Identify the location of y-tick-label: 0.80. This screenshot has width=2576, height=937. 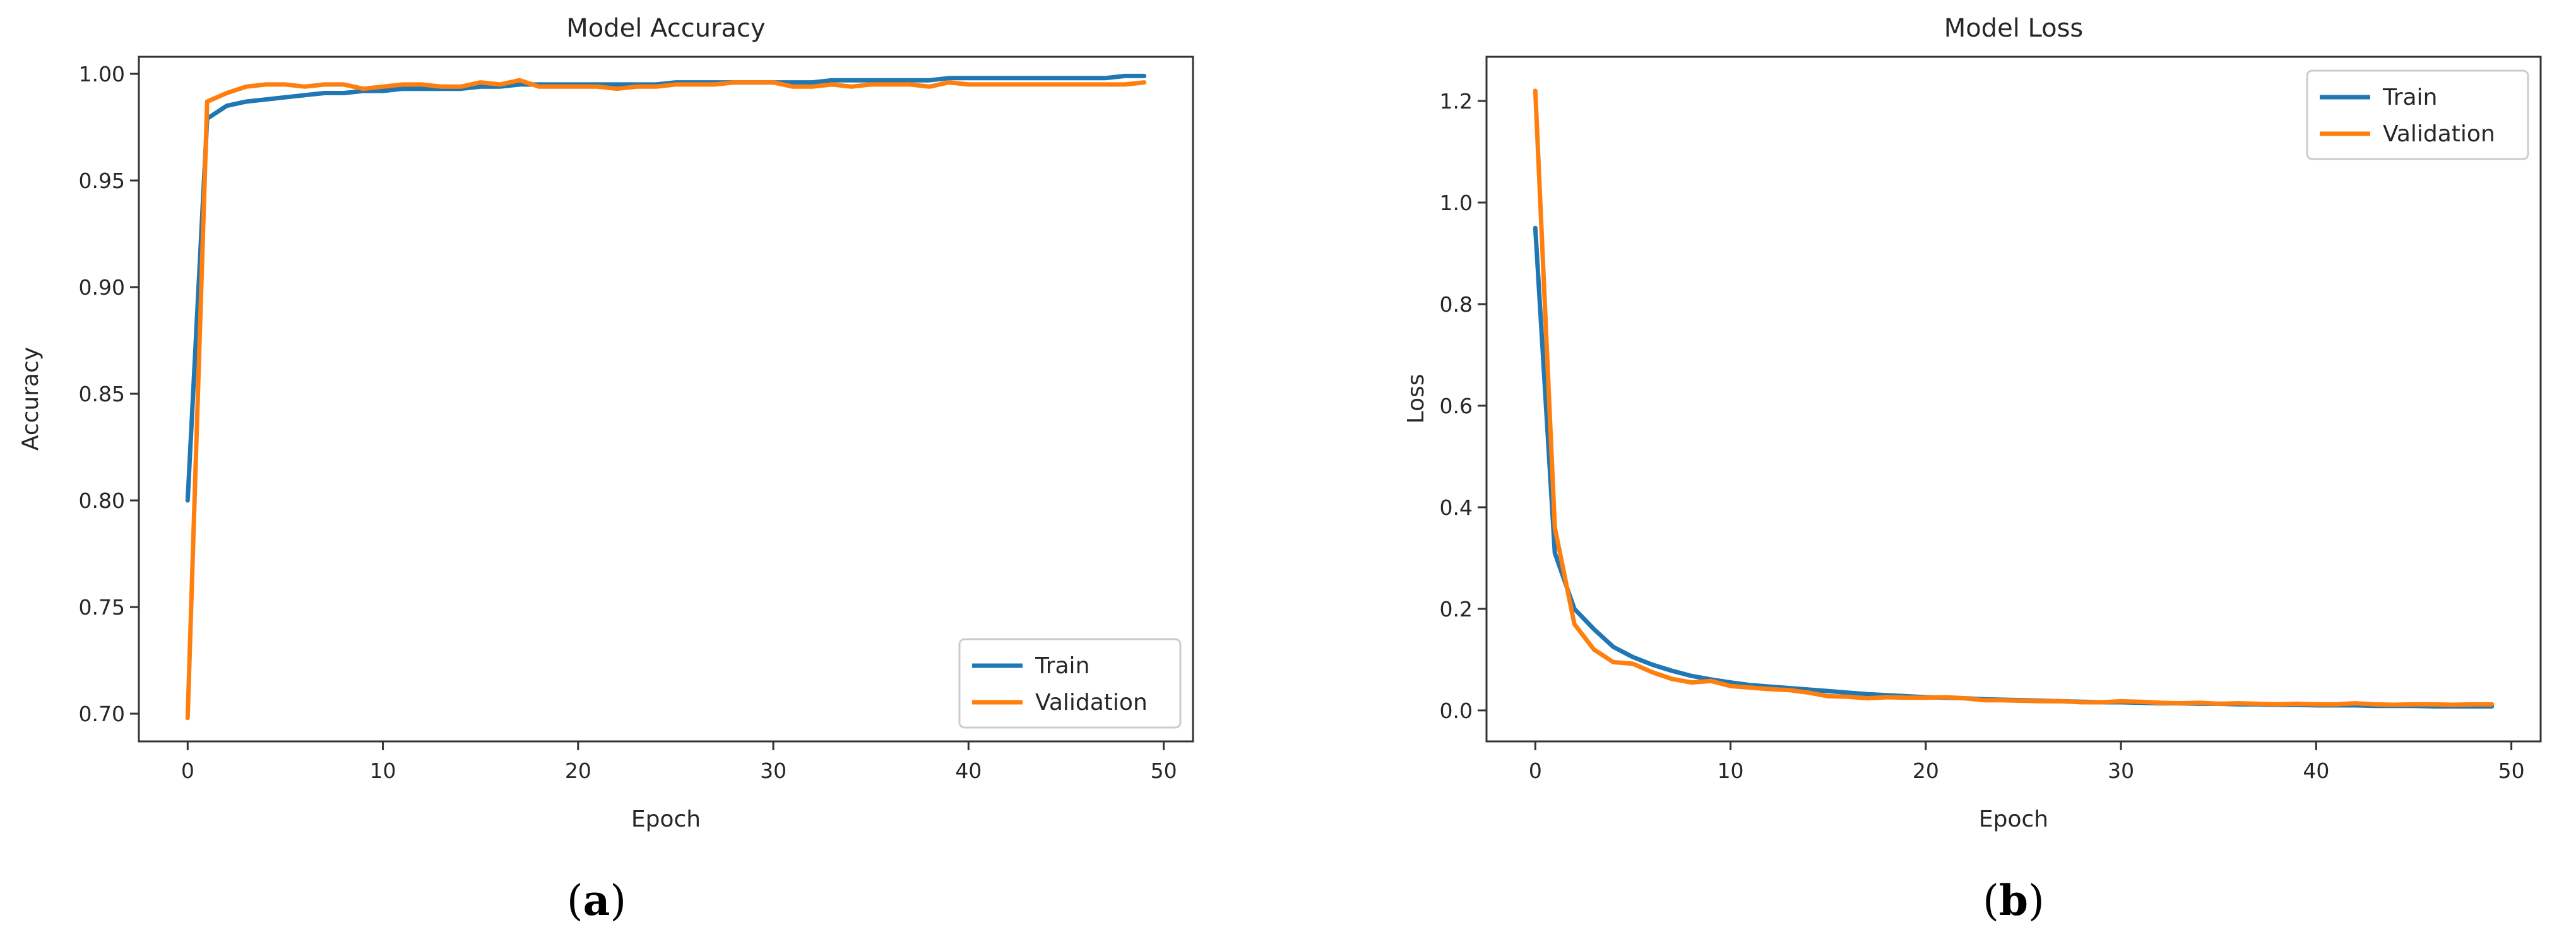
(102, 500).